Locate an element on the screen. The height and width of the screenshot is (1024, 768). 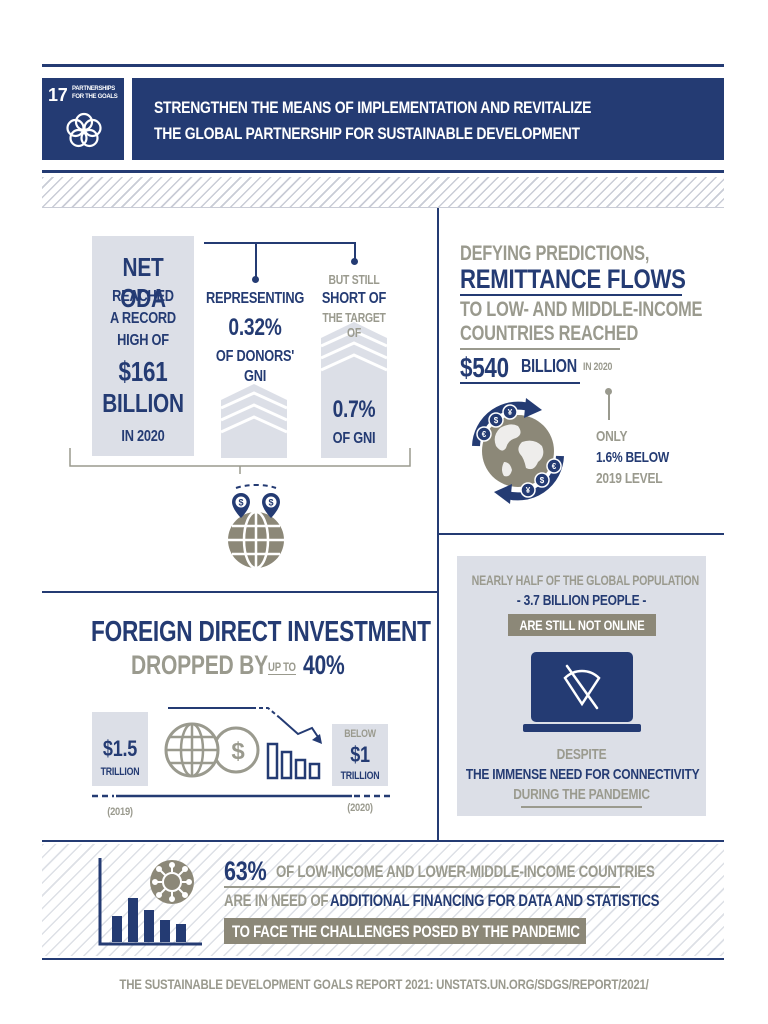
oda-connector-v2 is located at coordinates (355, 251).